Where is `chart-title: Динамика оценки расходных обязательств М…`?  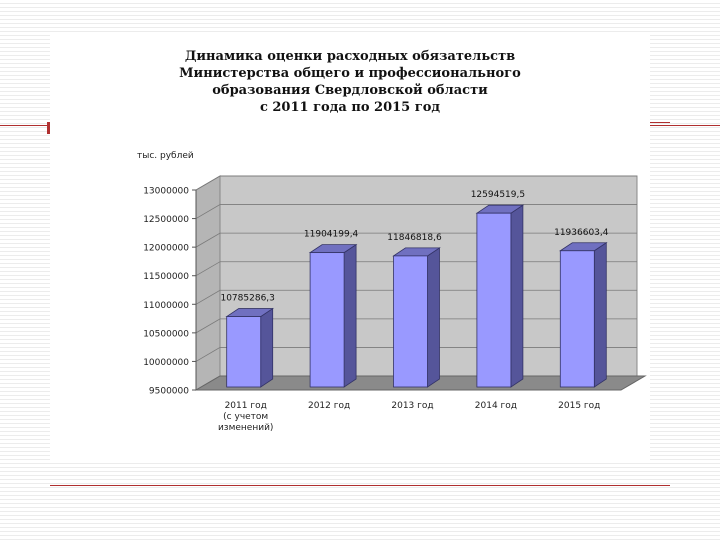 chart-title: Динамика оценки расходных обязательств М… is located at coordinates (350, 82).